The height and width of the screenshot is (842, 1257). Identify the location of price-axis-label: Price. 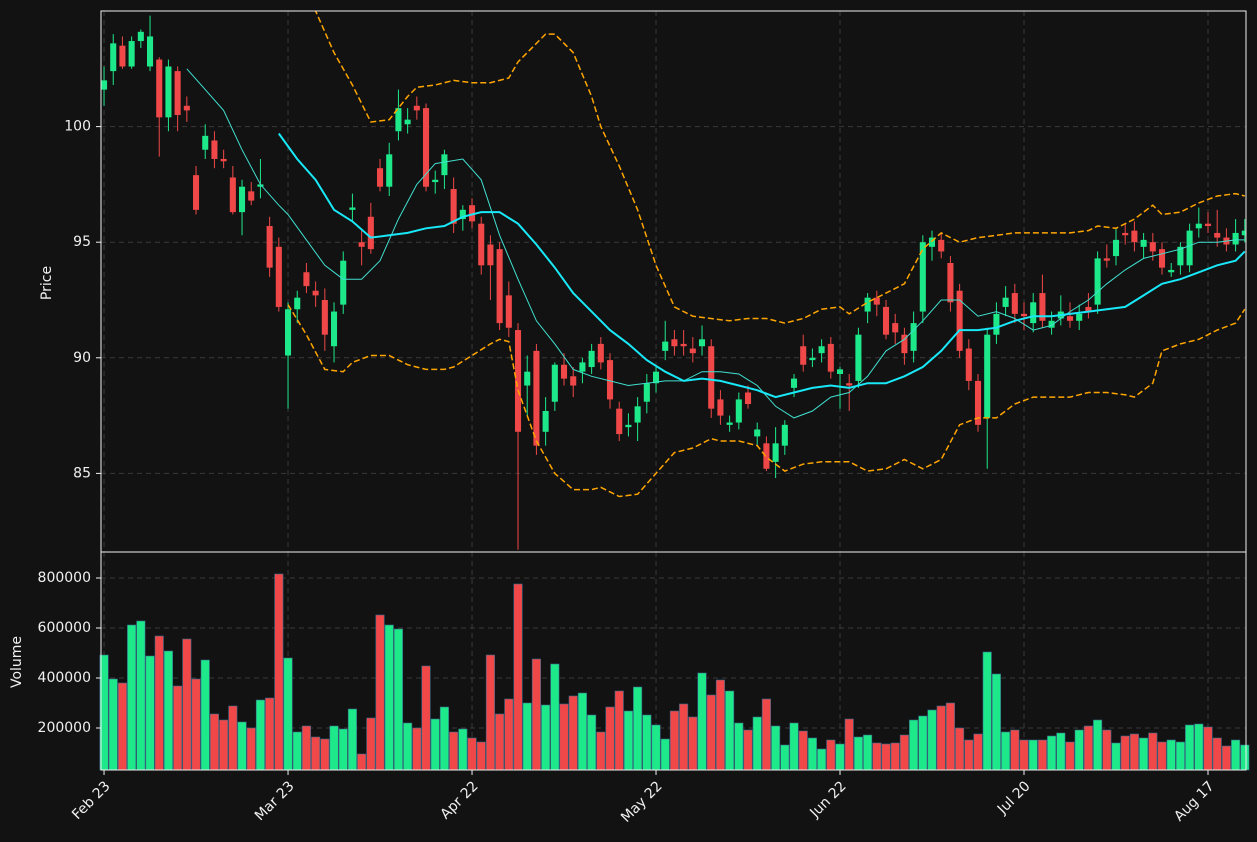
(47, 283).